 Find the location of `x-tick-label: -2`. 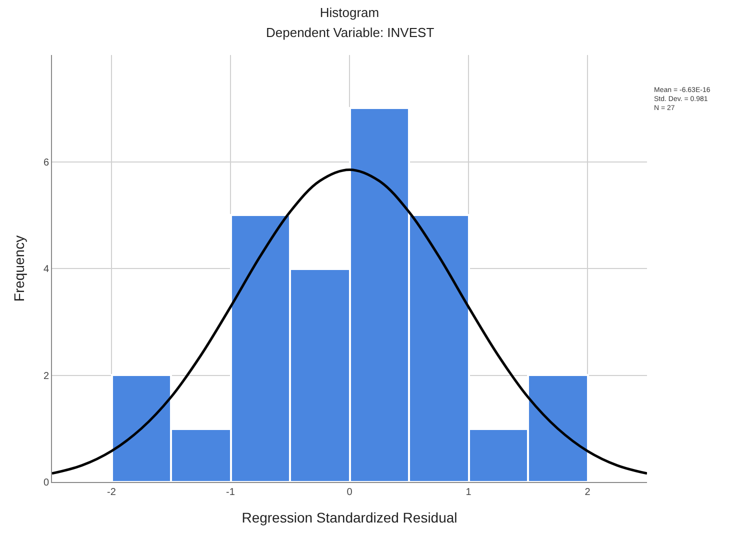

x-tick-label: -2 is located at coordinates (111, 492).